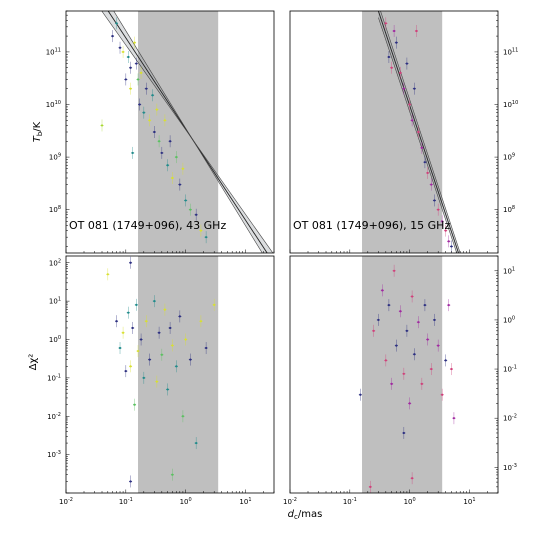 The width and height of the screenshot is (540, 540). Describe the element at coordinates (55, 262) in the screenshot. I see `y-tick-label: 10²` at that location.